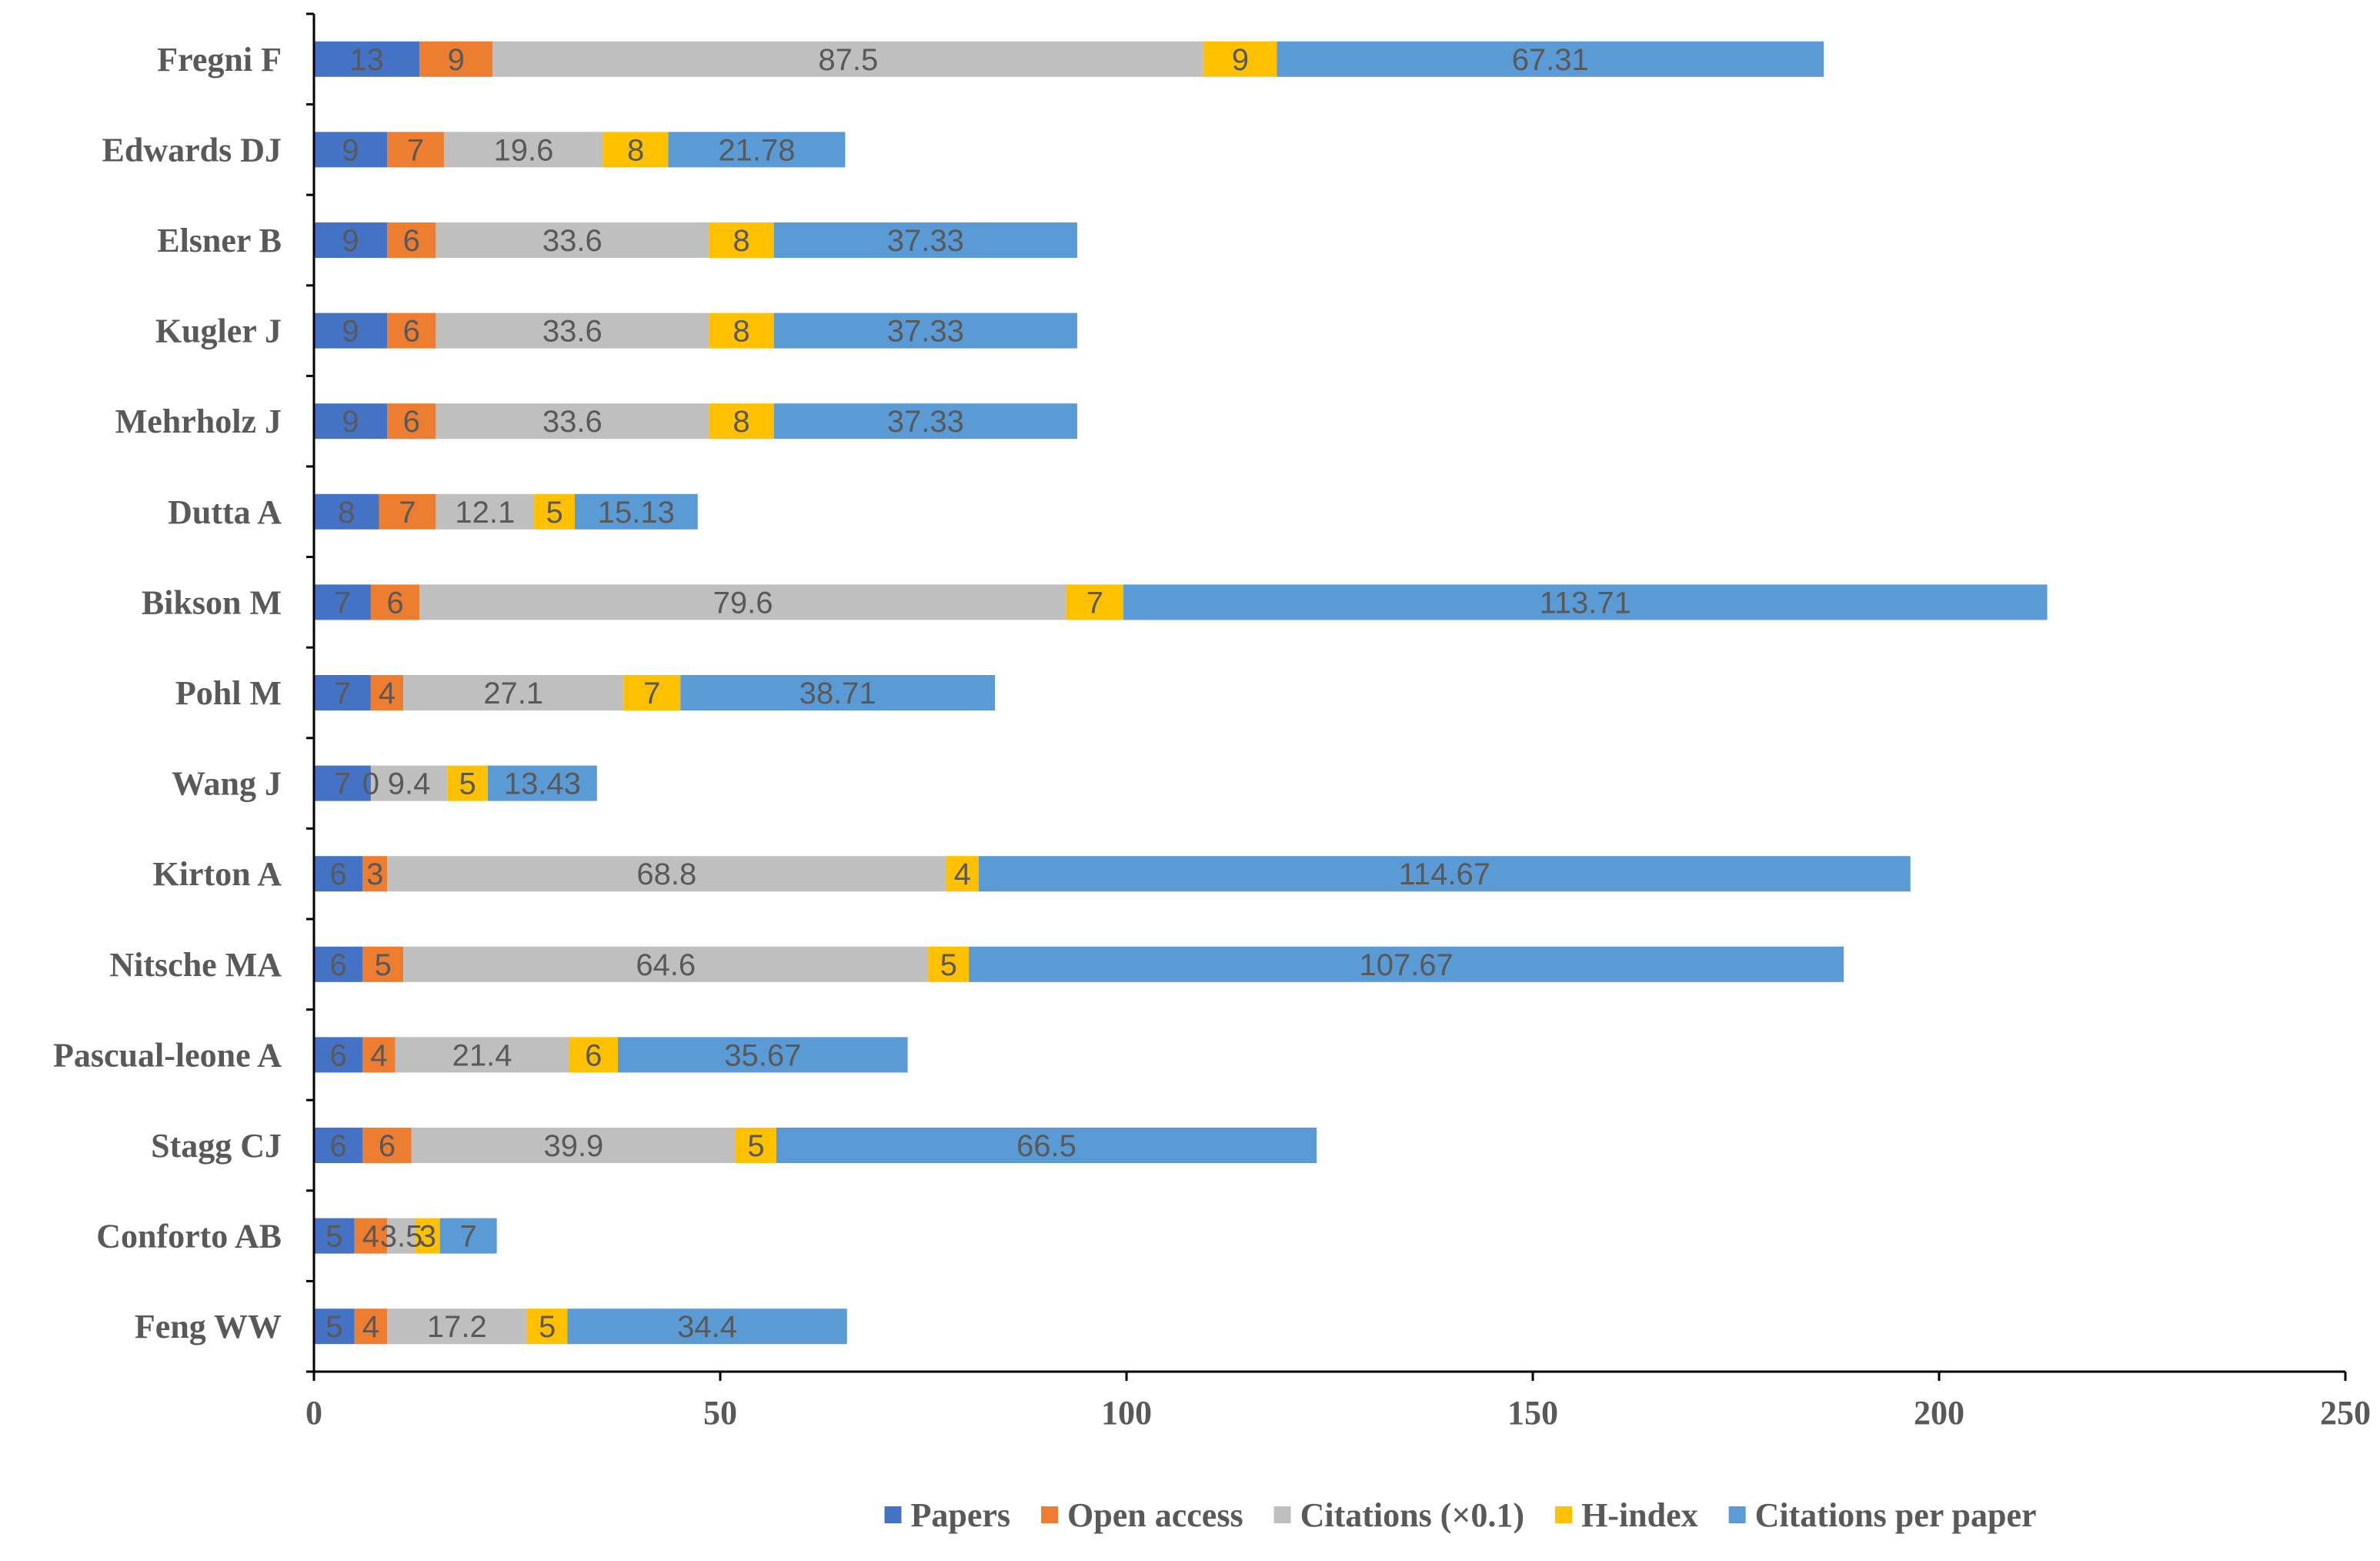 The height and width of the screenshot is (1561, 2380). I want to click on data-label-stagg-cj-papers: 6, so click(338, 1146).